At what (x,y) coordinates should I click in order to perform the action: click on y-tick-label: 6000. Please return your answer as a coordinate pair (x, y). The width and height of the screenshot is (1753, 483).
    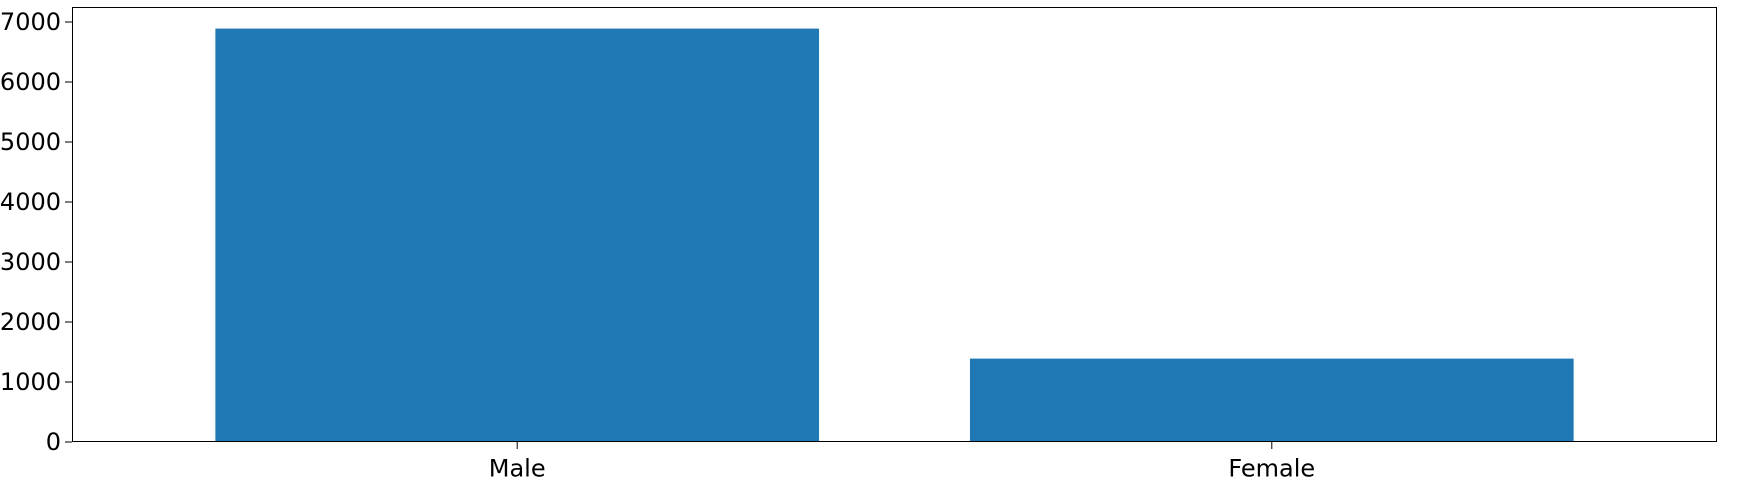
    Looking at the image, I should click on (30, 82).